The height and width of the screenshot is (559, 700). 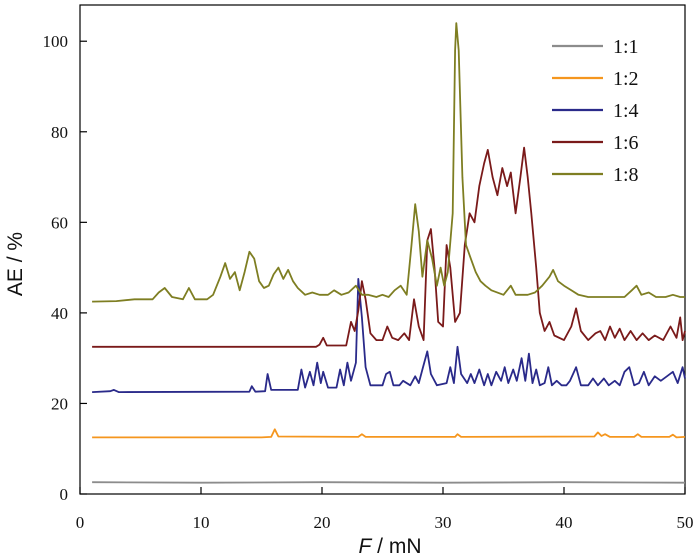 I want to click on legend: 1:1 1:2 1:4 1:6 1:8, so click(x=595, y=111).